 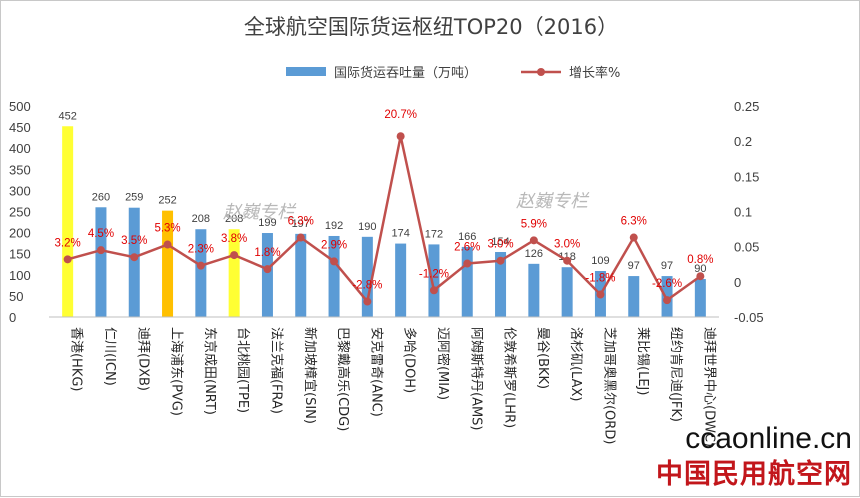 I want to click on bar-value-label: 208, so click(x=201, y=219).